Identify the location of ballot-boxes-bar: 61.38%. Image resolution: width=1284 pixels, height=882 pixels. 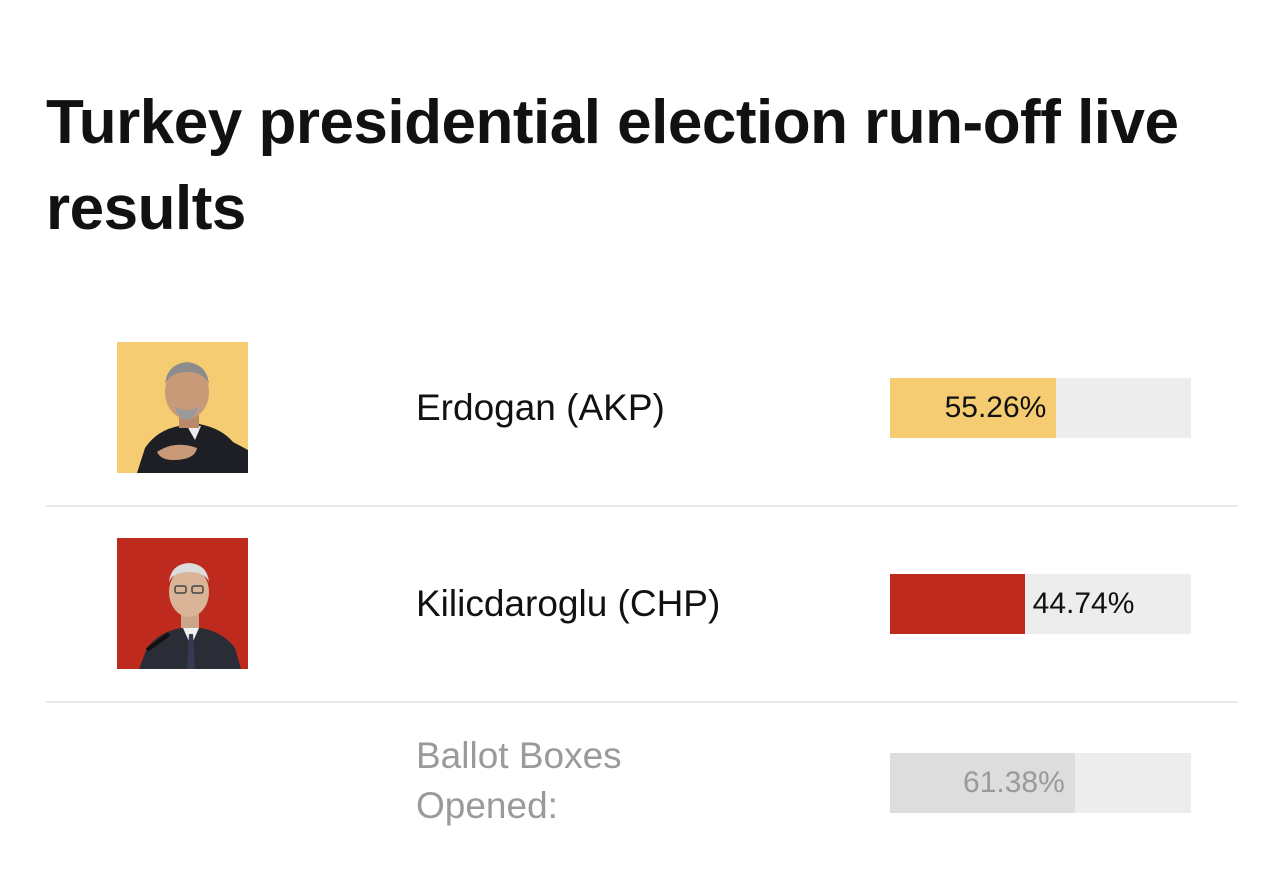
(1040, 783).